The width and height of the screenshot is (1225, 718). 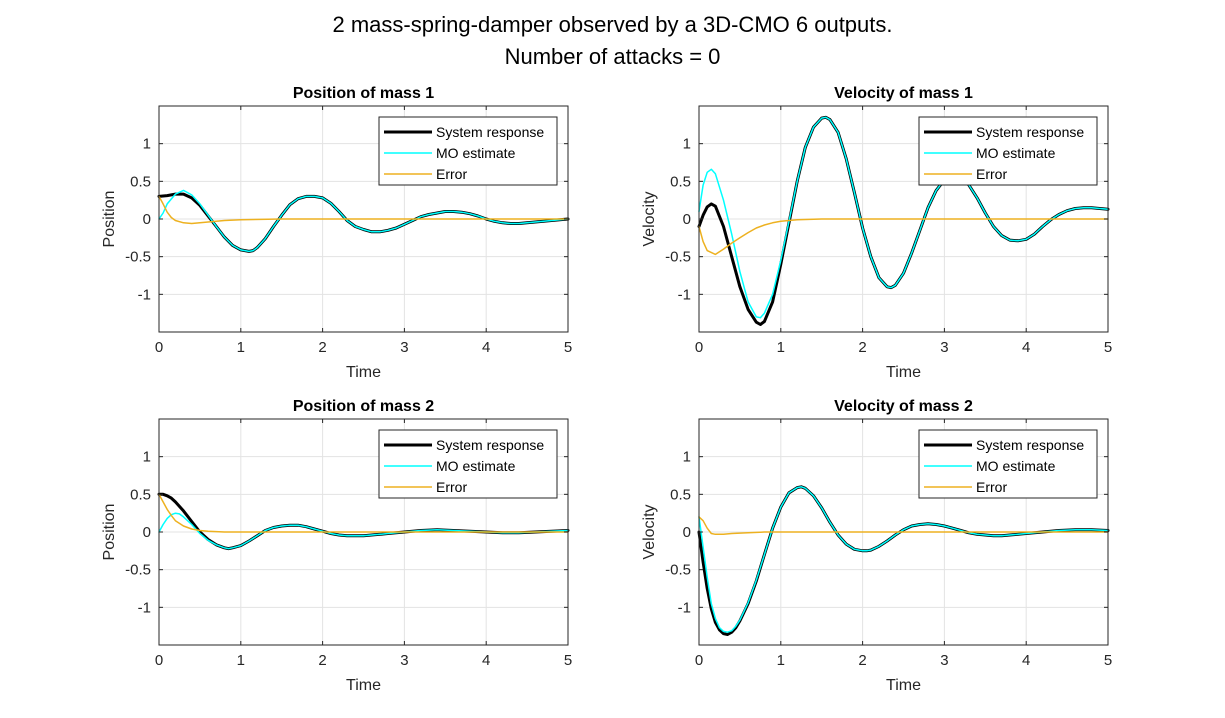 I want to click on subplot-title: Position of mass 1, so click(x=363, y=93).